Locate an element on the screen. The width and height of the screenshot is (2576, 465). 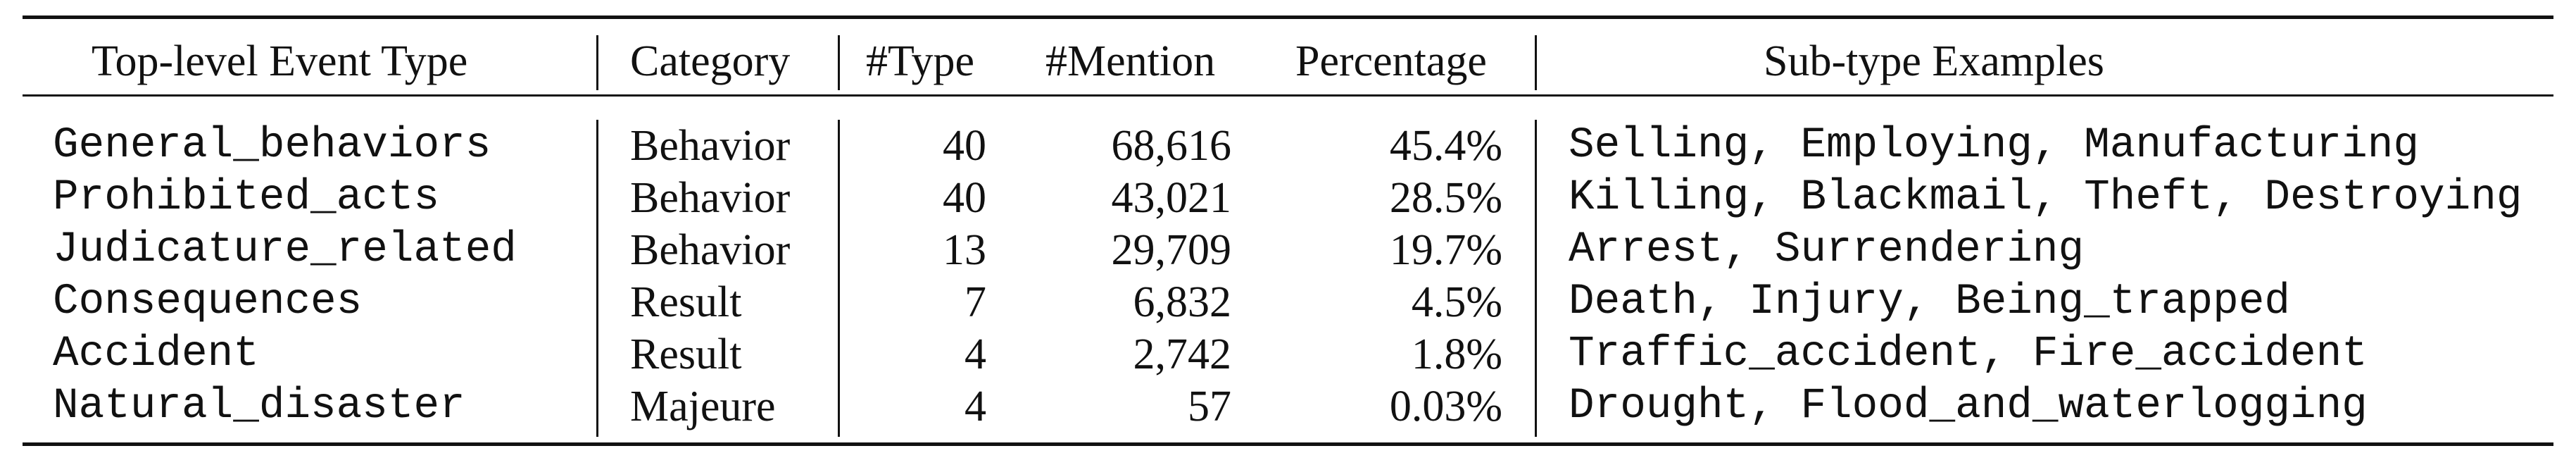
event-type-cell: Prohibited_acts is located at coordinates (246, 197).